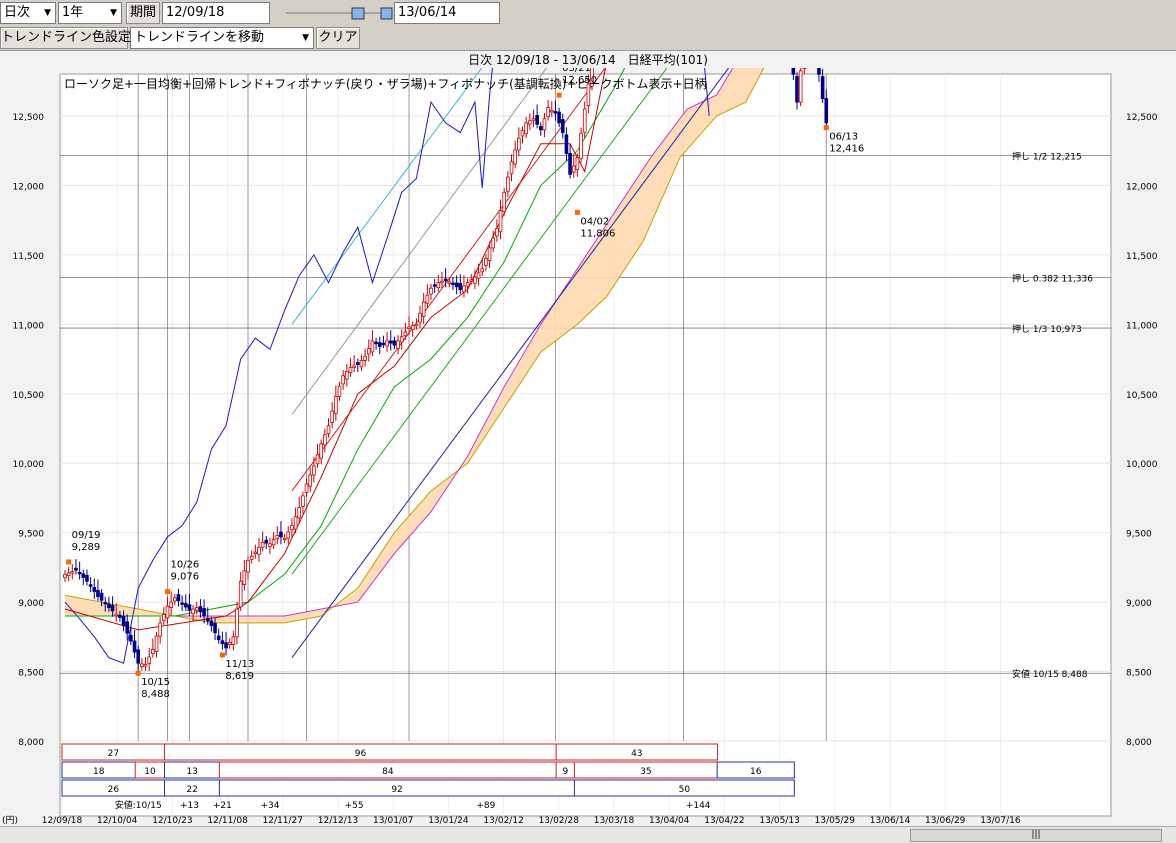 Image resolution: width=1176 pixels, height=843 pixels. I want to click on x-tick-label: 13/03/18, so click(614, 821).